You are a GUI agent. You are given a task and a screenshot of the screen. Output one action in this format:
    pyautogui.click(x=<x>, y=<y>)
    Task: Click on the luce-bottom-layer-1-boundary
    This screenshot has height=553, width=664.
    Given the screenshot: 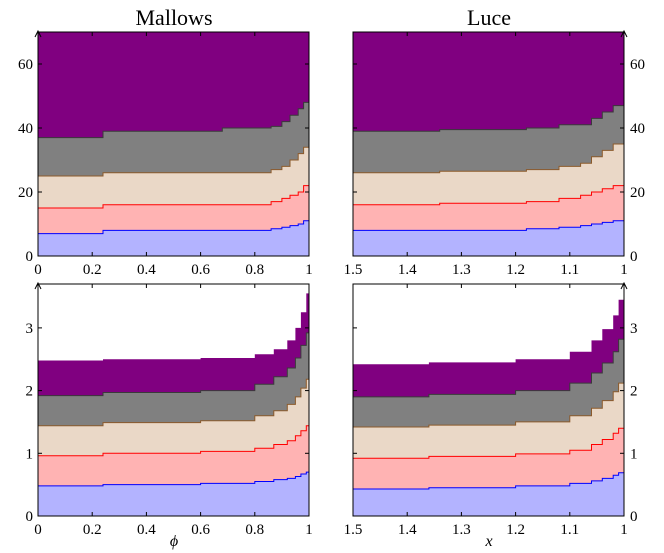 What is the action you would take?
    pyautogui.click(x=489, y=480)
    